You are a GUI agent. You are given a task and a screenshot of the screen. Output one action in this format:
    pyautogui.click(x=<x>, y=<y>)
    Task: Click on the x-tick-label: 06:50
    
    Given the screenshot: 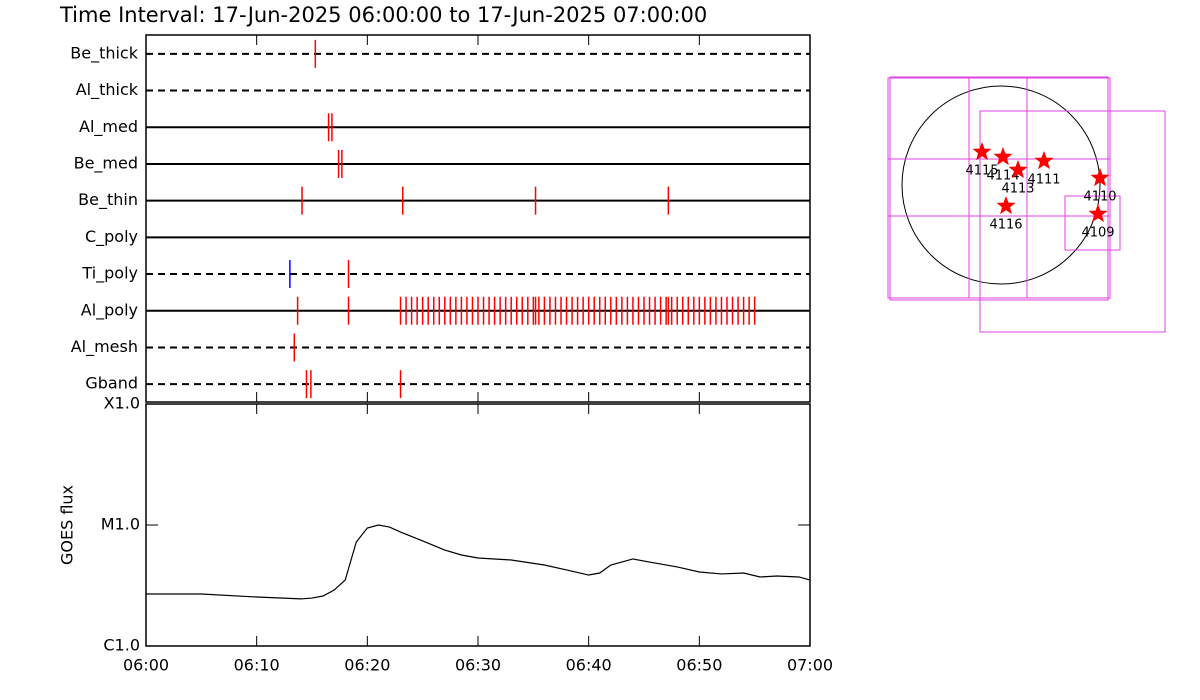 What is the action you would take?
    pyautogui.click(x=699, y=665)
    